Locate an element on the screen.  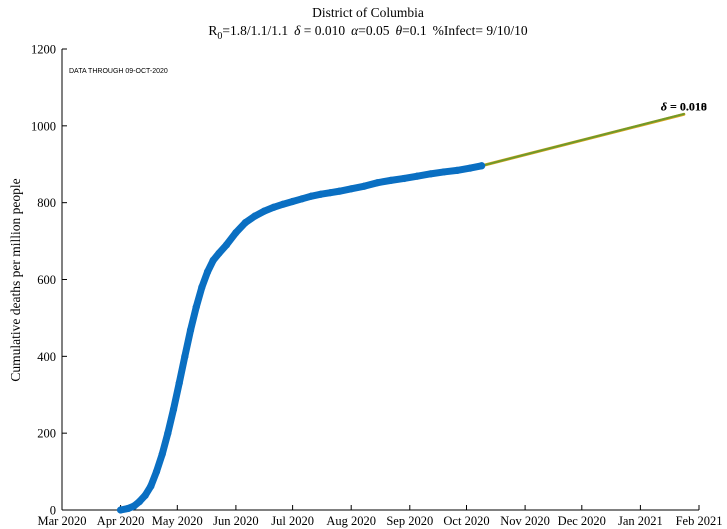
y-tick-label: 200 is located at coordinates (46, 434).